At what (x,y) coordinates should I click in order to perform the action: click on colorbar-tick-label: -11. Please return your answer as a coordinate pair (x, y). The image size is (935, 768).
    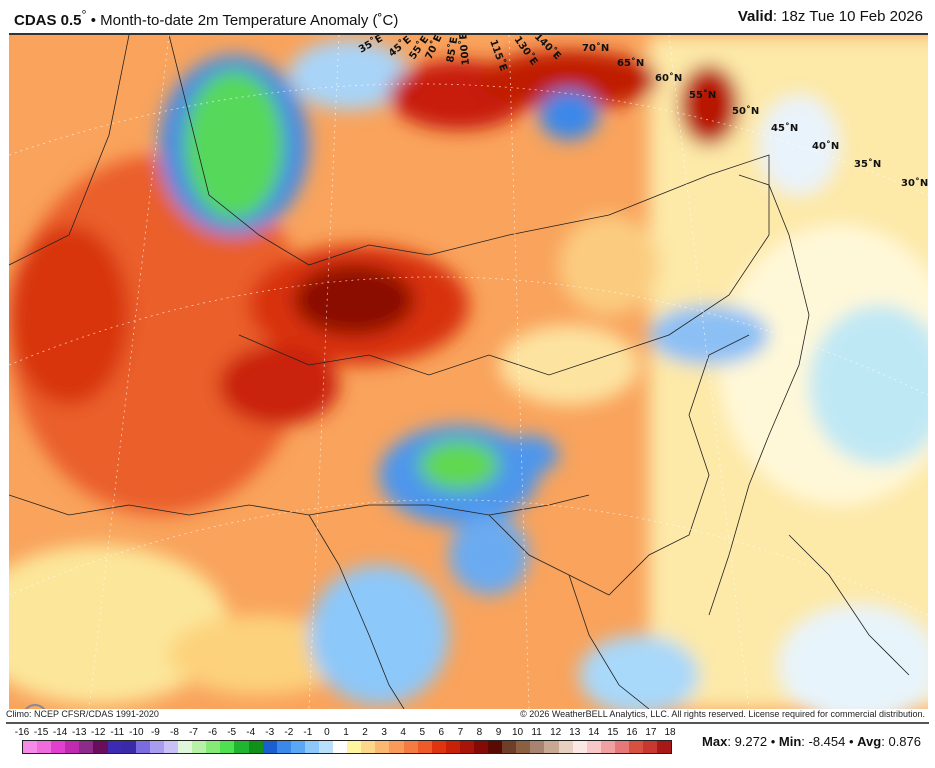
    Looking at the image, I should click on (117, 732).